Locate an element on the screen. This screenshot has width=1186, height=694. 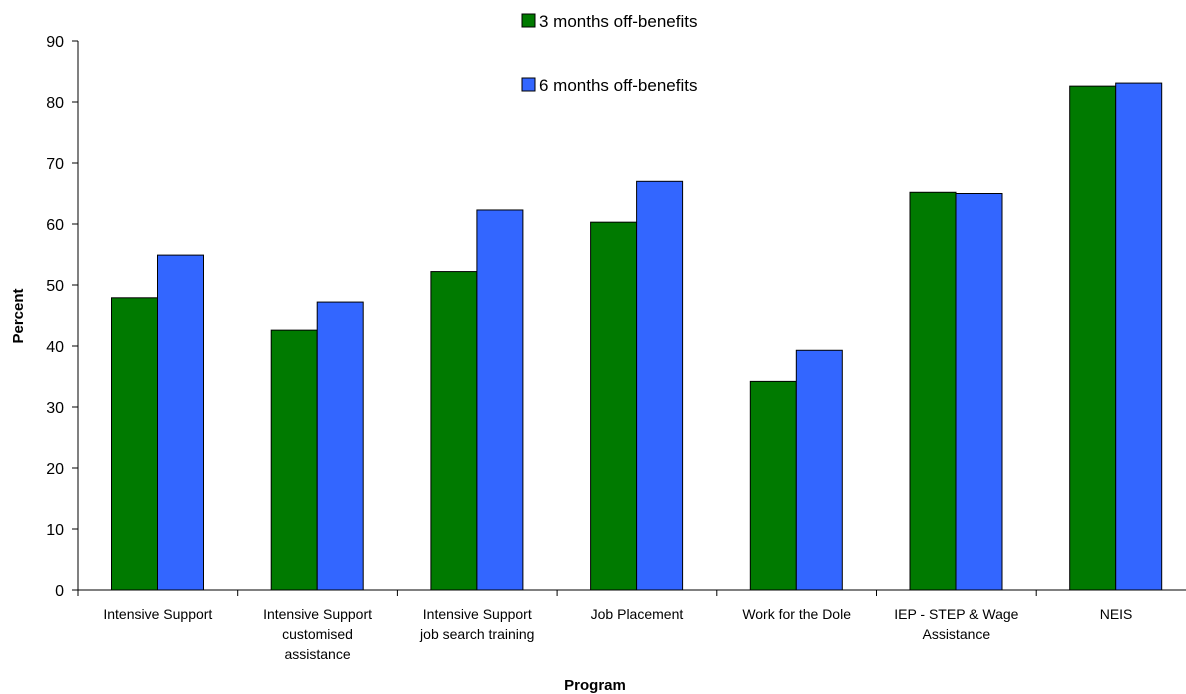
x-tick-label: IEP - STEP & Wage is located at coordinates (956, 614).